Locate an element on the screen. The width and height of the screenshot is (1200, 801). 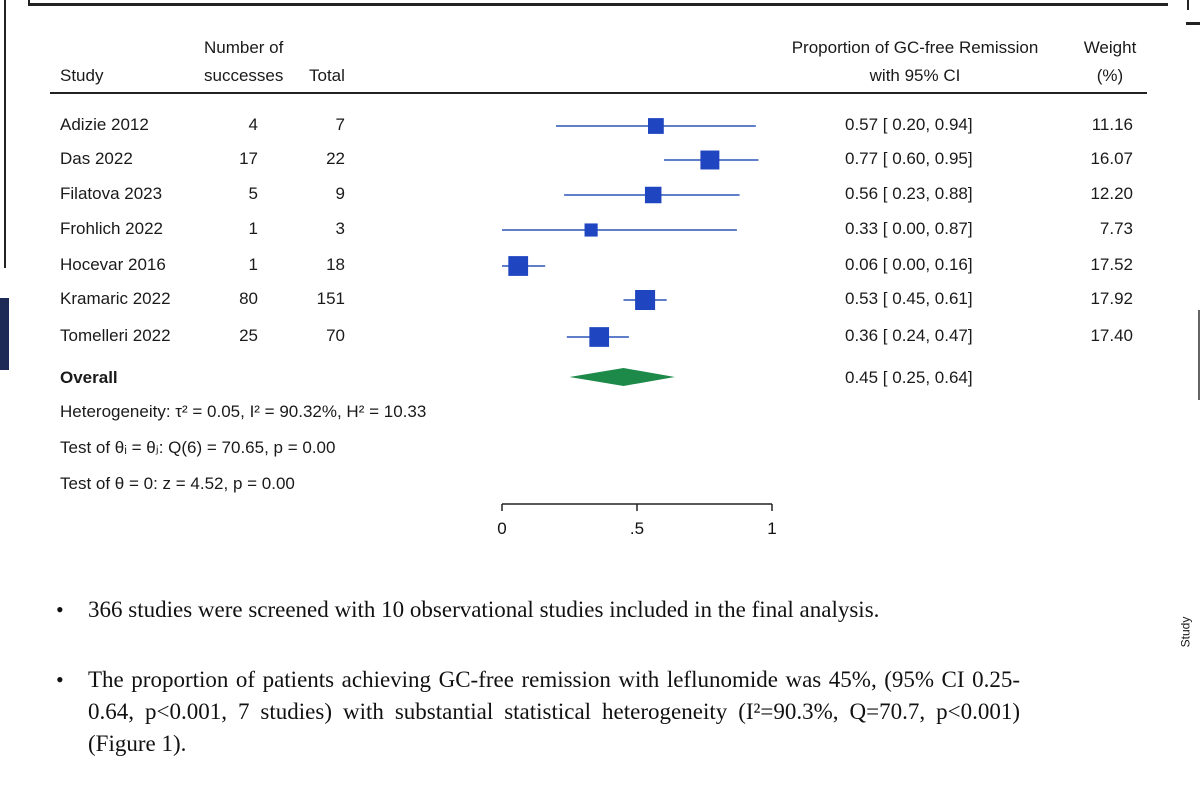
successes-value: 80 is located at coordinates (248, 298).